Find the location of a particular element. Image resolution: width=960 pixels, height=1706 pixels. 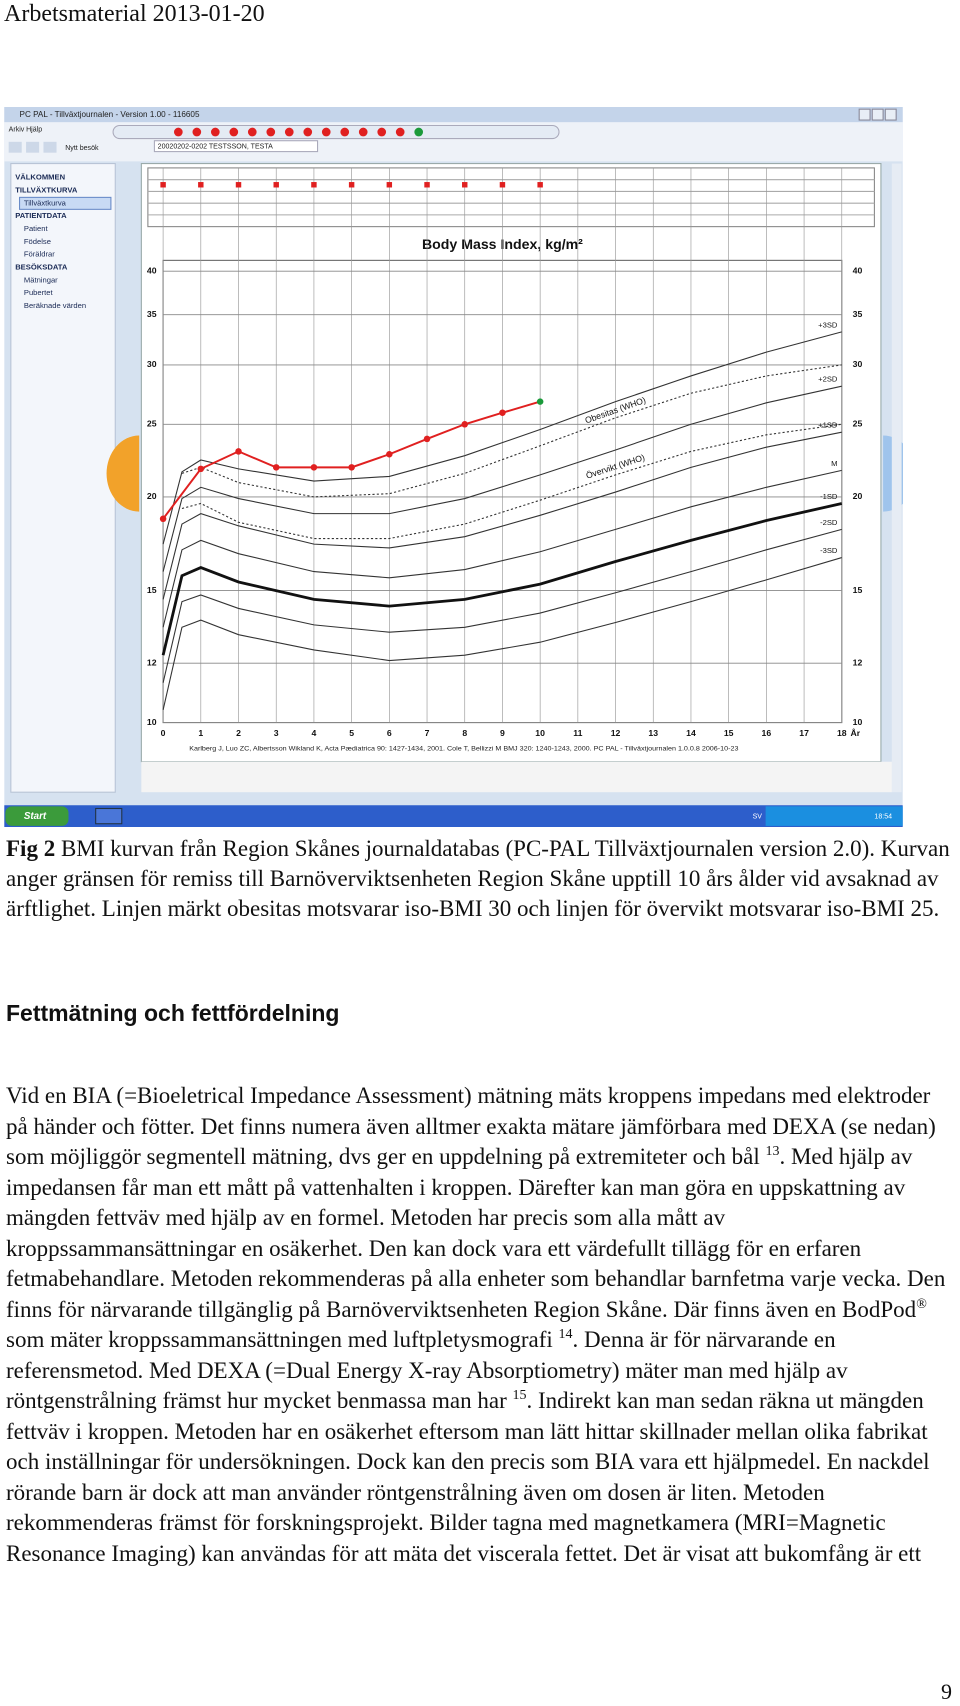

x-tick-label: 17 is located at coordinates (804, 733).